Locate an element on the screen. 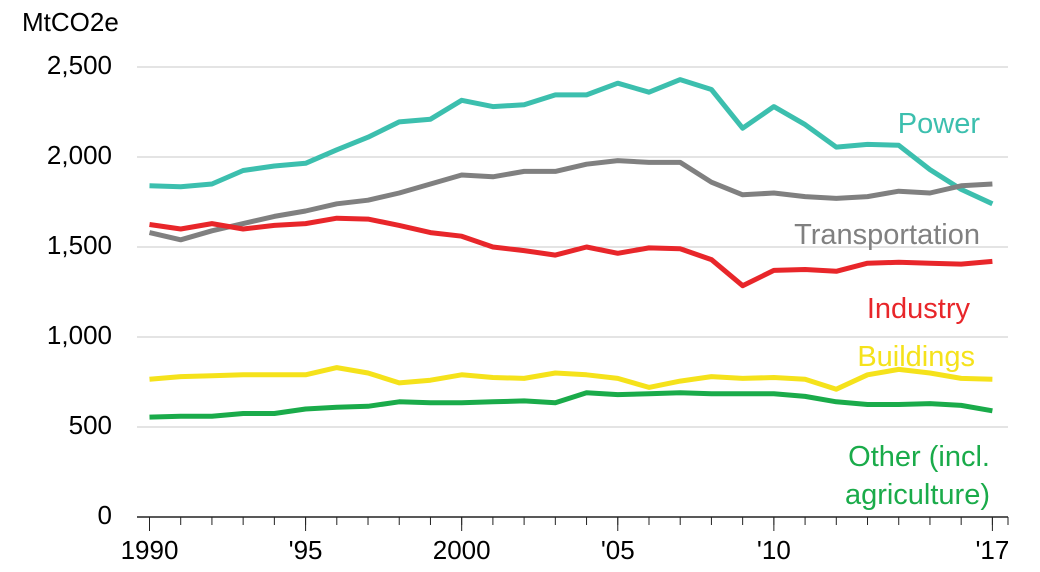 This screenshot has height=572, width=1040. x-tick-label: '17 is located at coordinates (992, 550).